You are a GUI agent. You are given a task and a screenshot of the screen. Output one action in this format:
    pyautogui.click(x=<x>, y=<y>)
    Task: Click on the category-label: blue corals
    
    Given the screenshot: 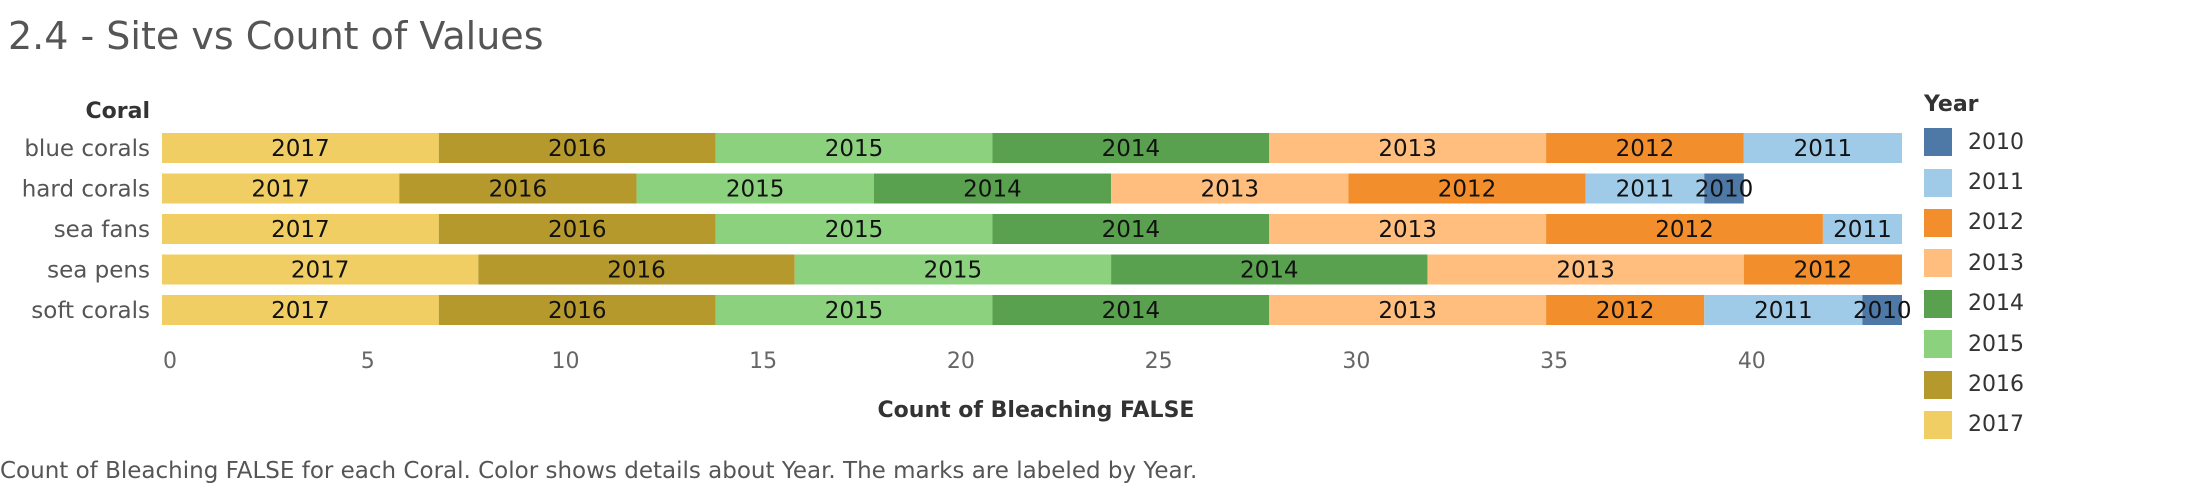 What is the action you would take?
    pyautogui.click(x=87, y=149)
    